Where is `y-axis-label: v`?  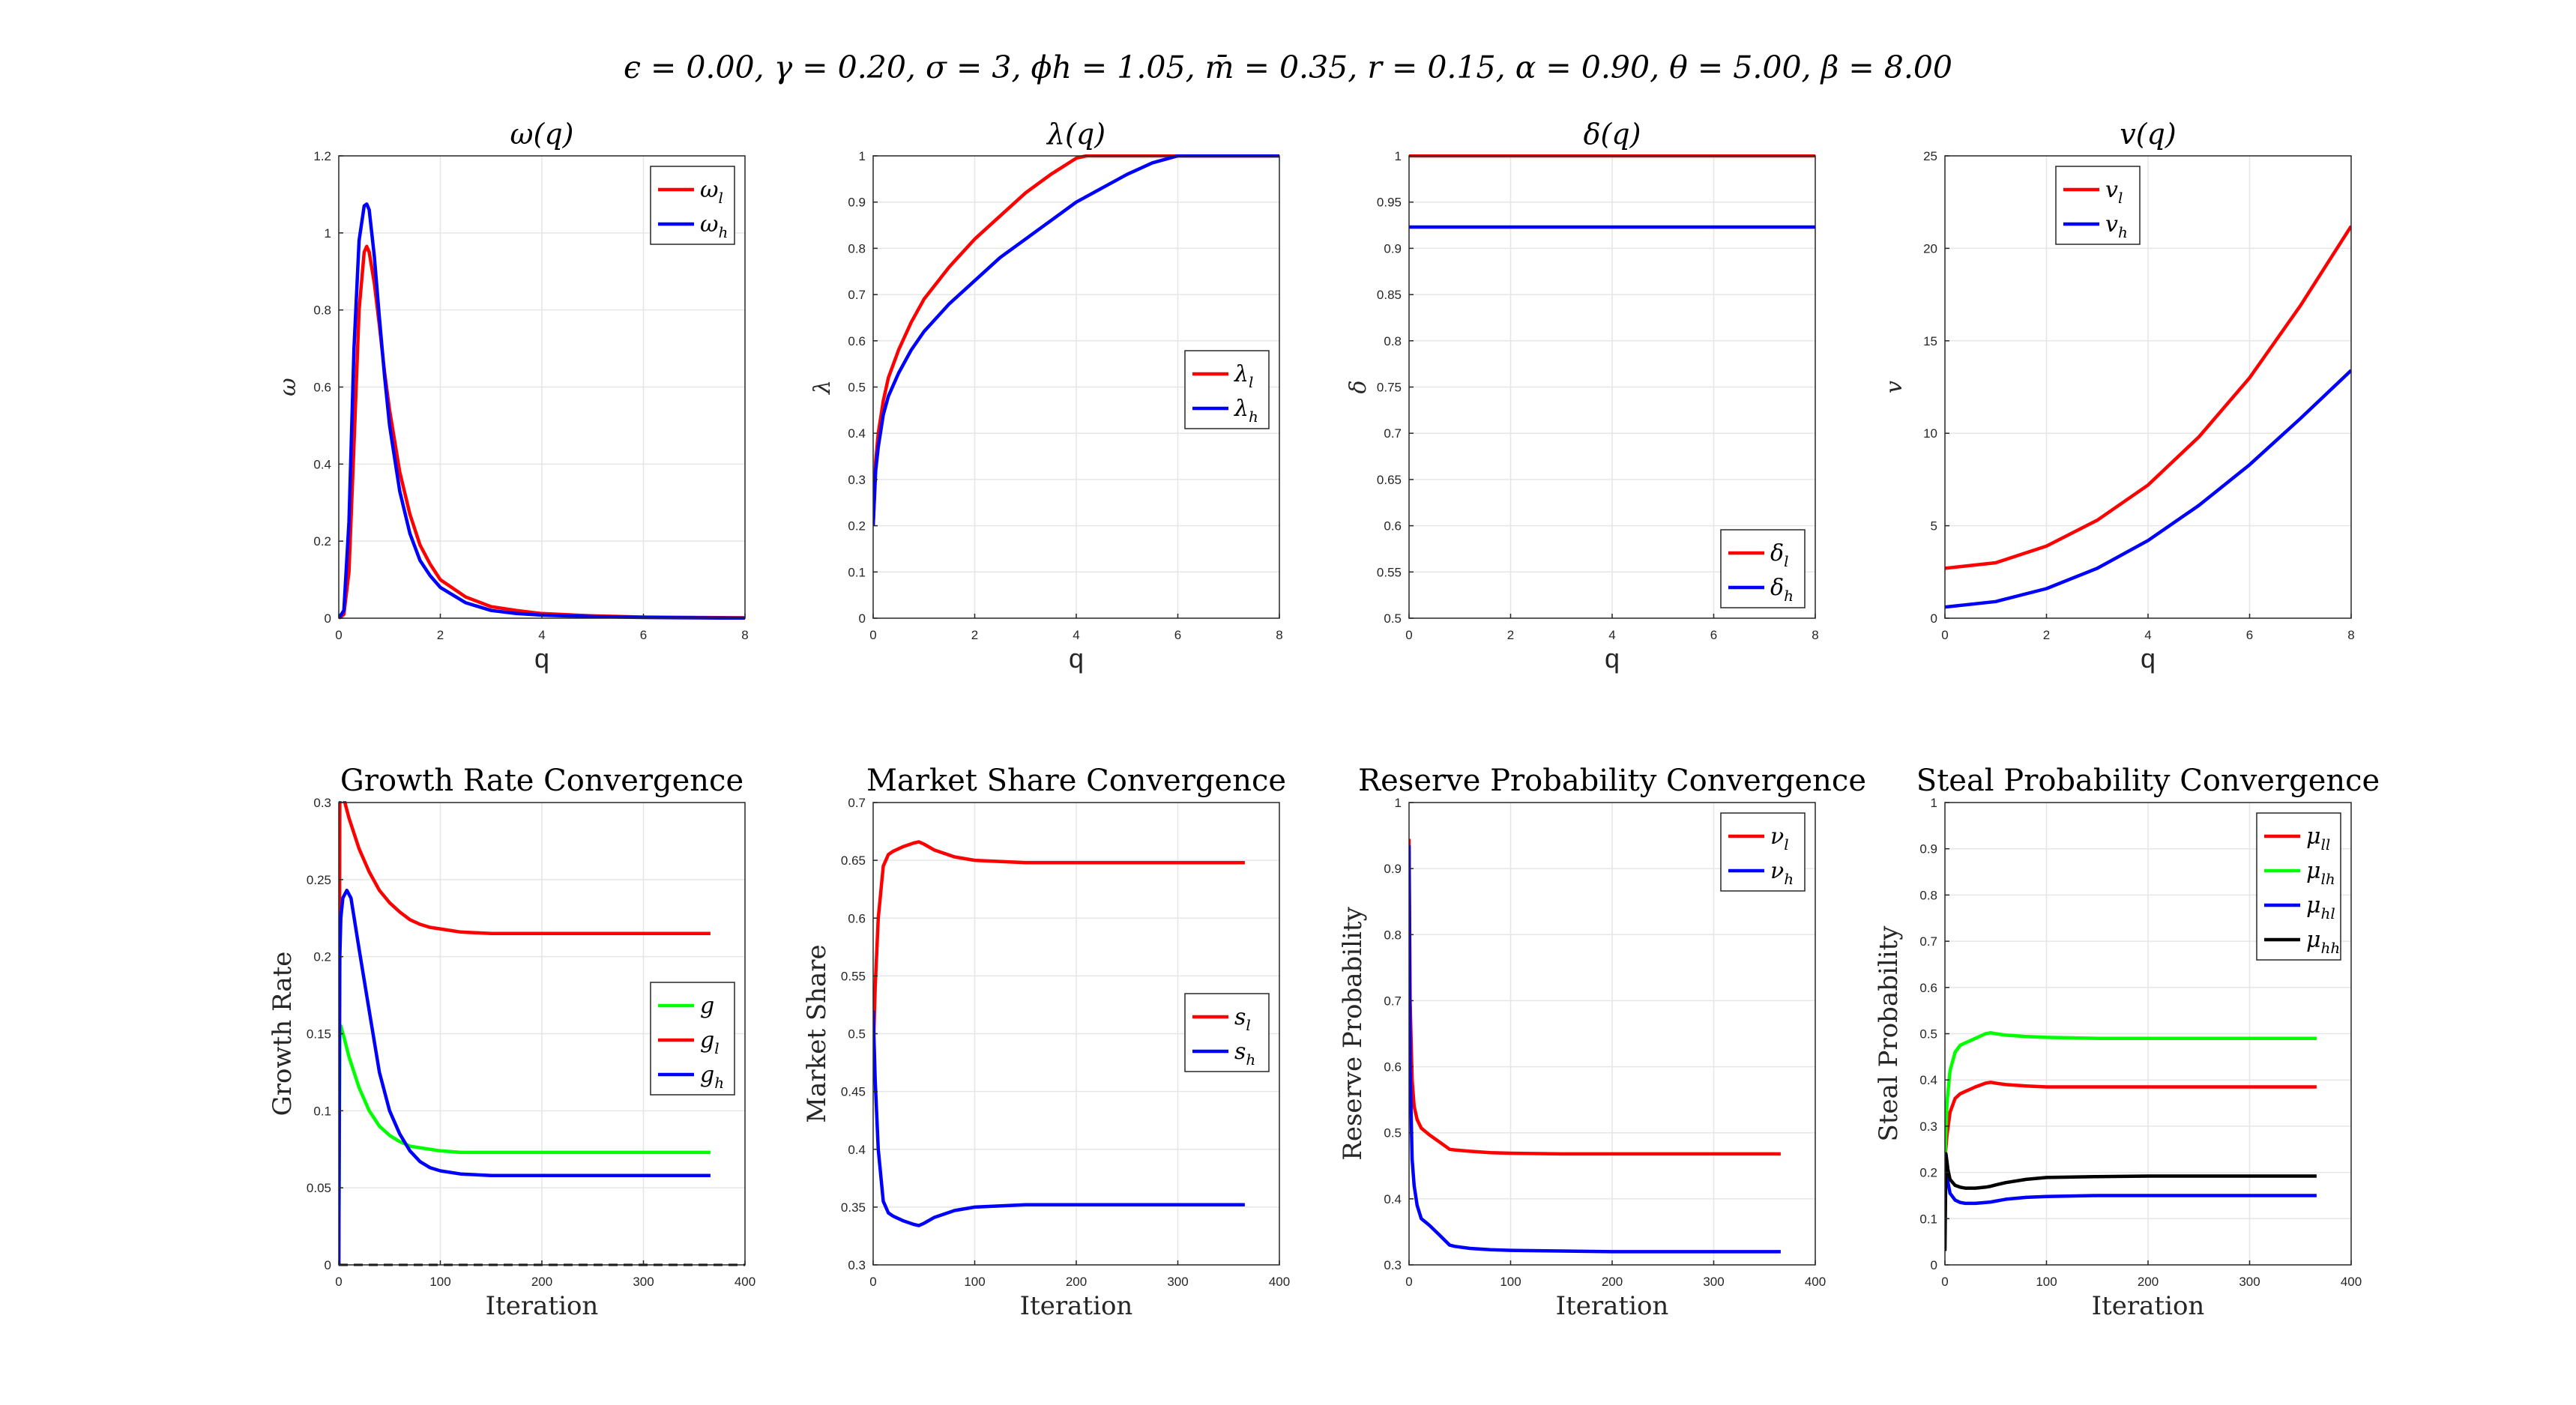 y-axis-label: v is located at coordinates (1894, 387).